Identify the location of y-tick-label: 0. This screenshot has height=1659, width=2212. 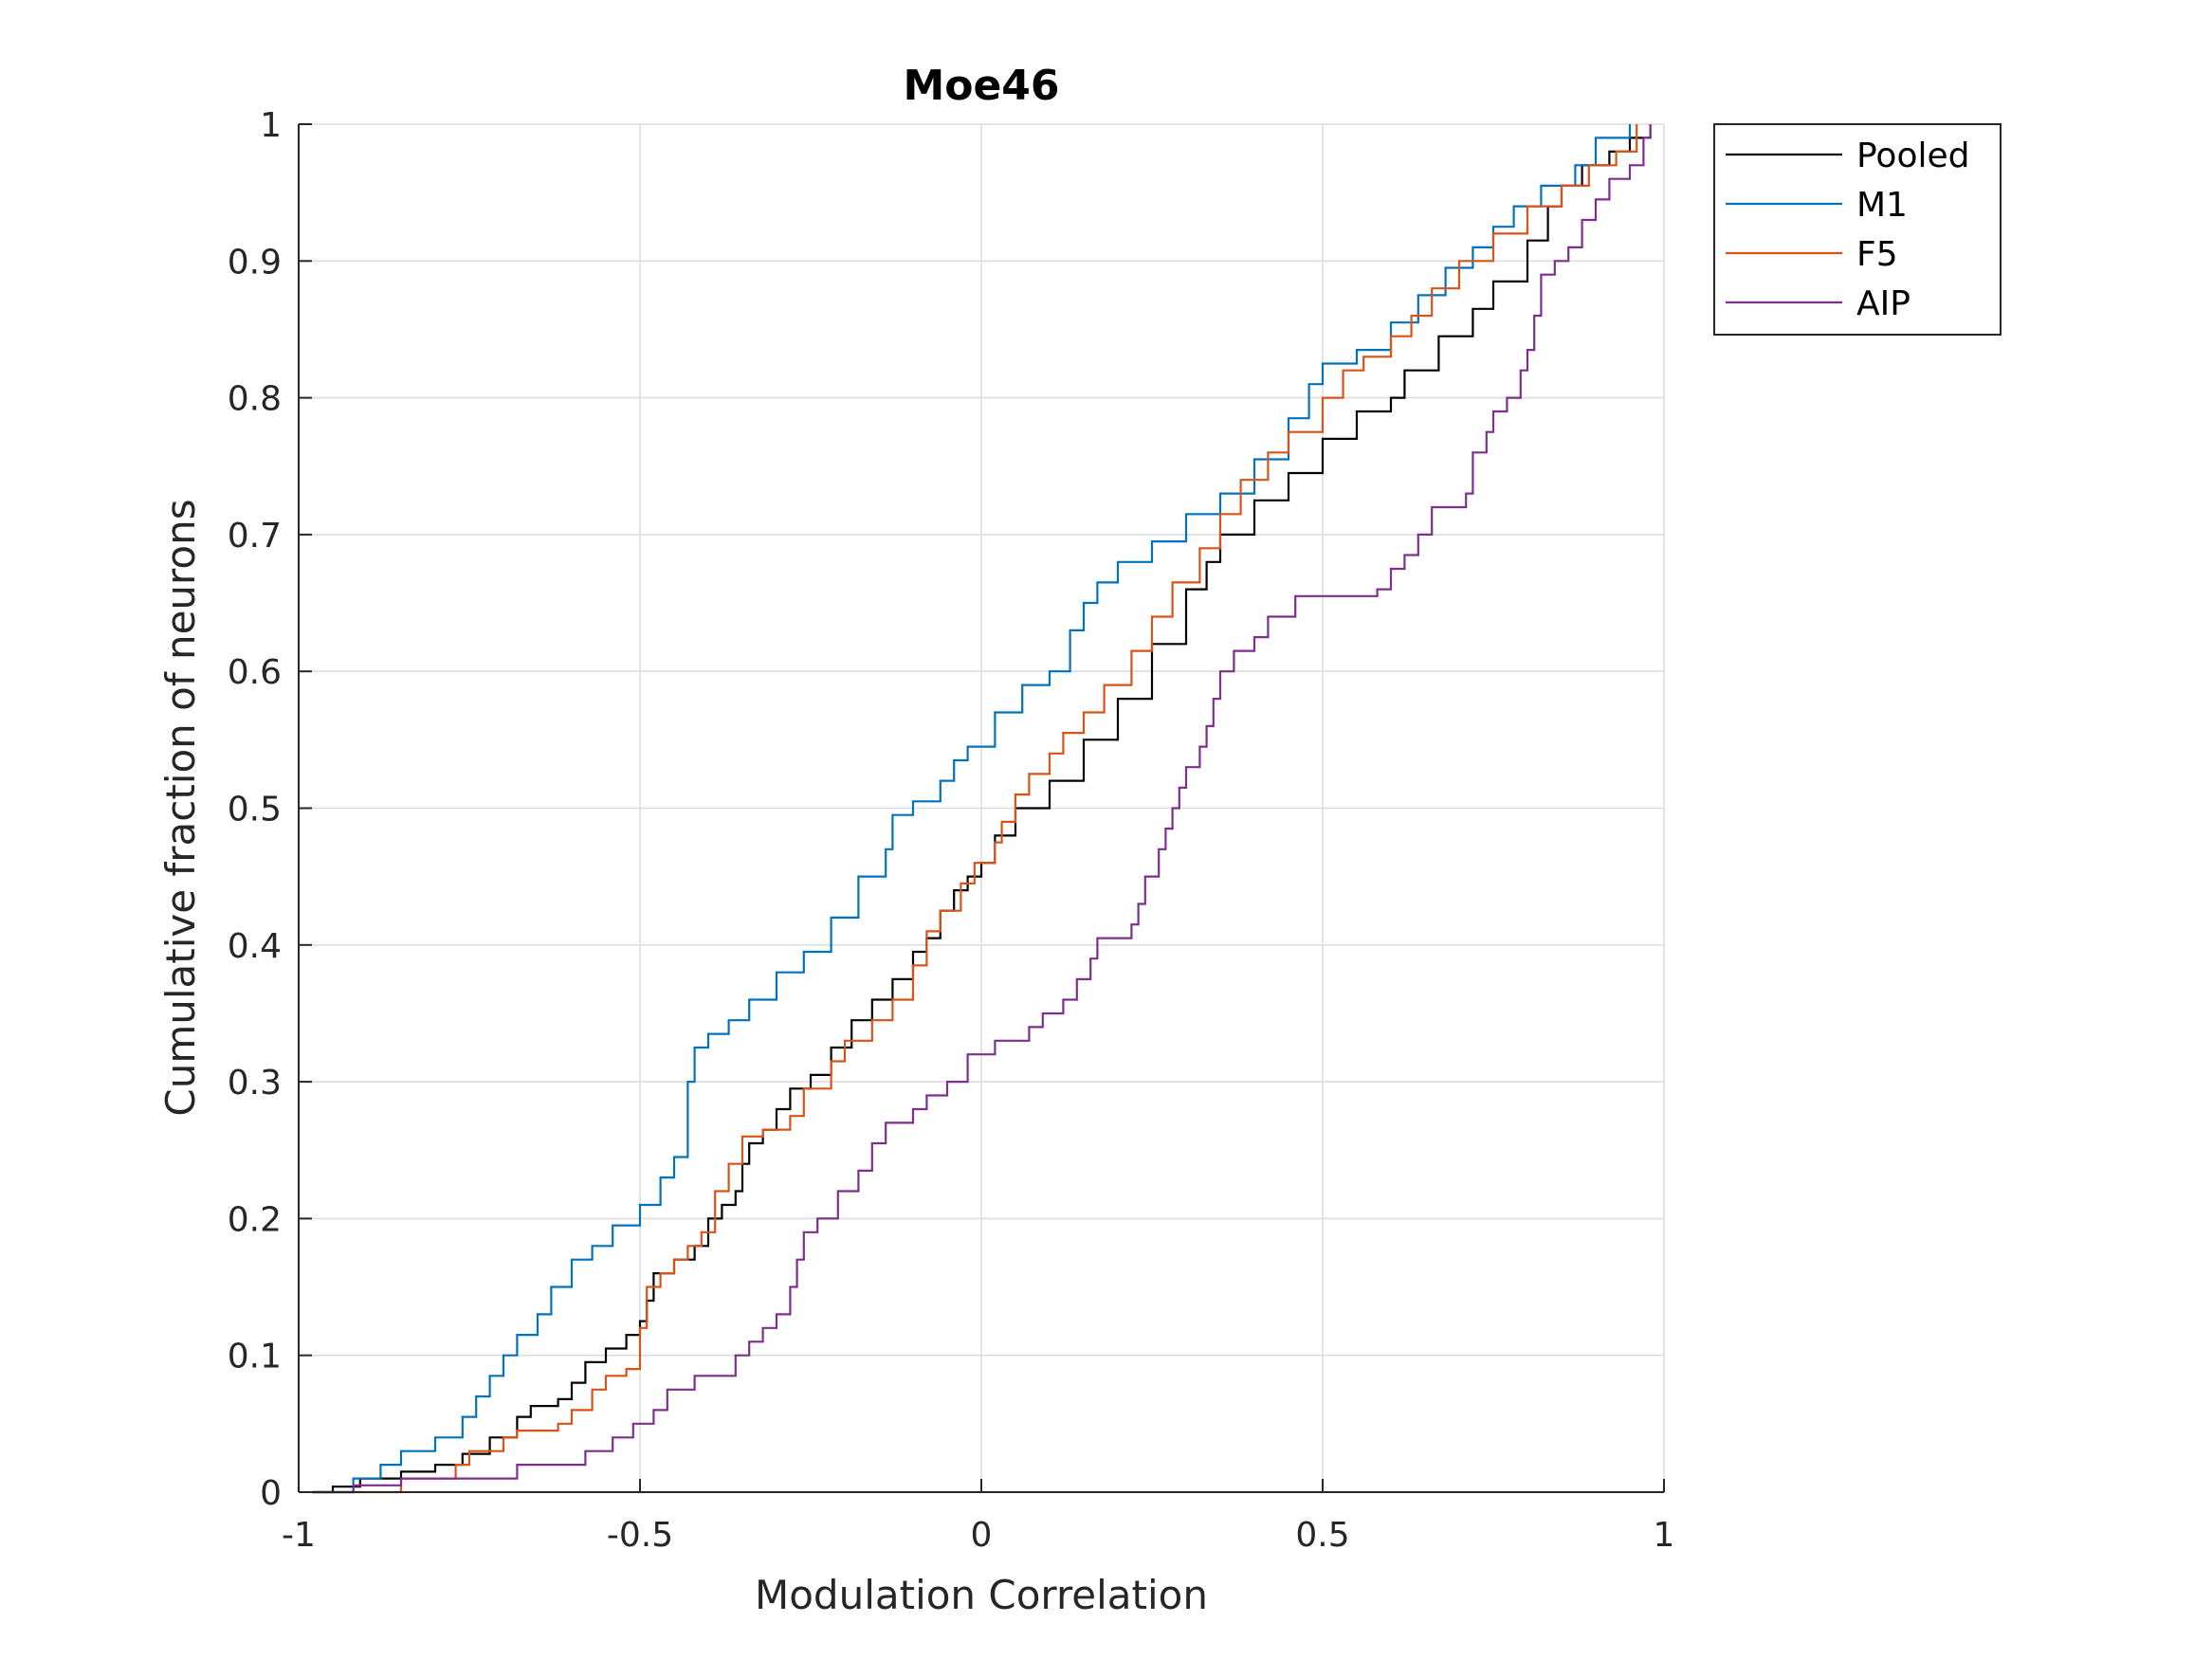
(271, 1493).